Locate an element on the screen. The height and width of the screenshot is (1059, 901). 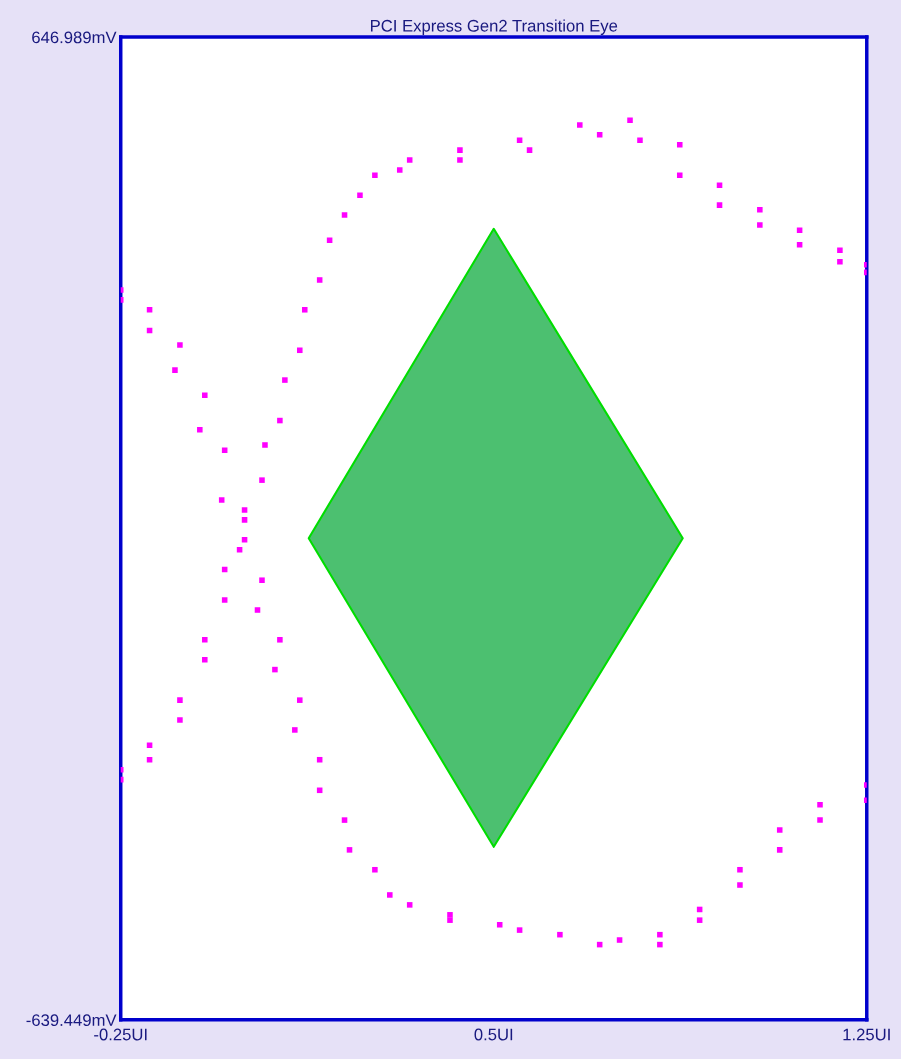
y-tick-label: -639.449mV is located at coordinates (71, 1020).